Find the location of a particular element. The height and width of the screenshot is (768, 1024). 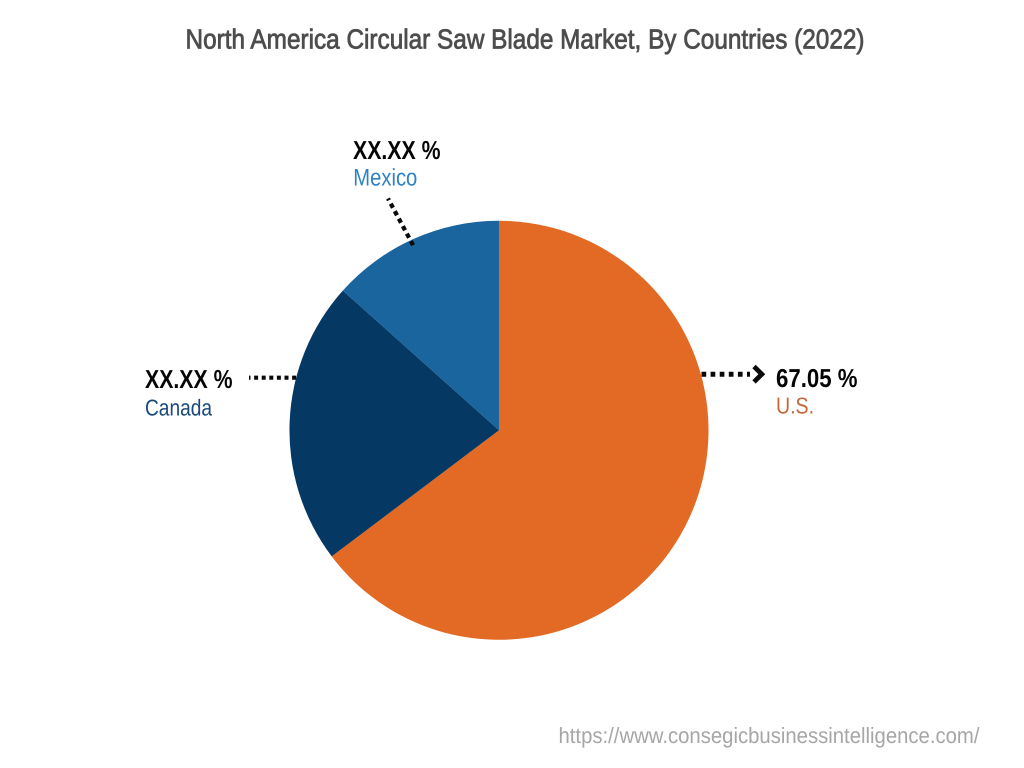

svg-text: Canada is located at coordinates (178, 408).